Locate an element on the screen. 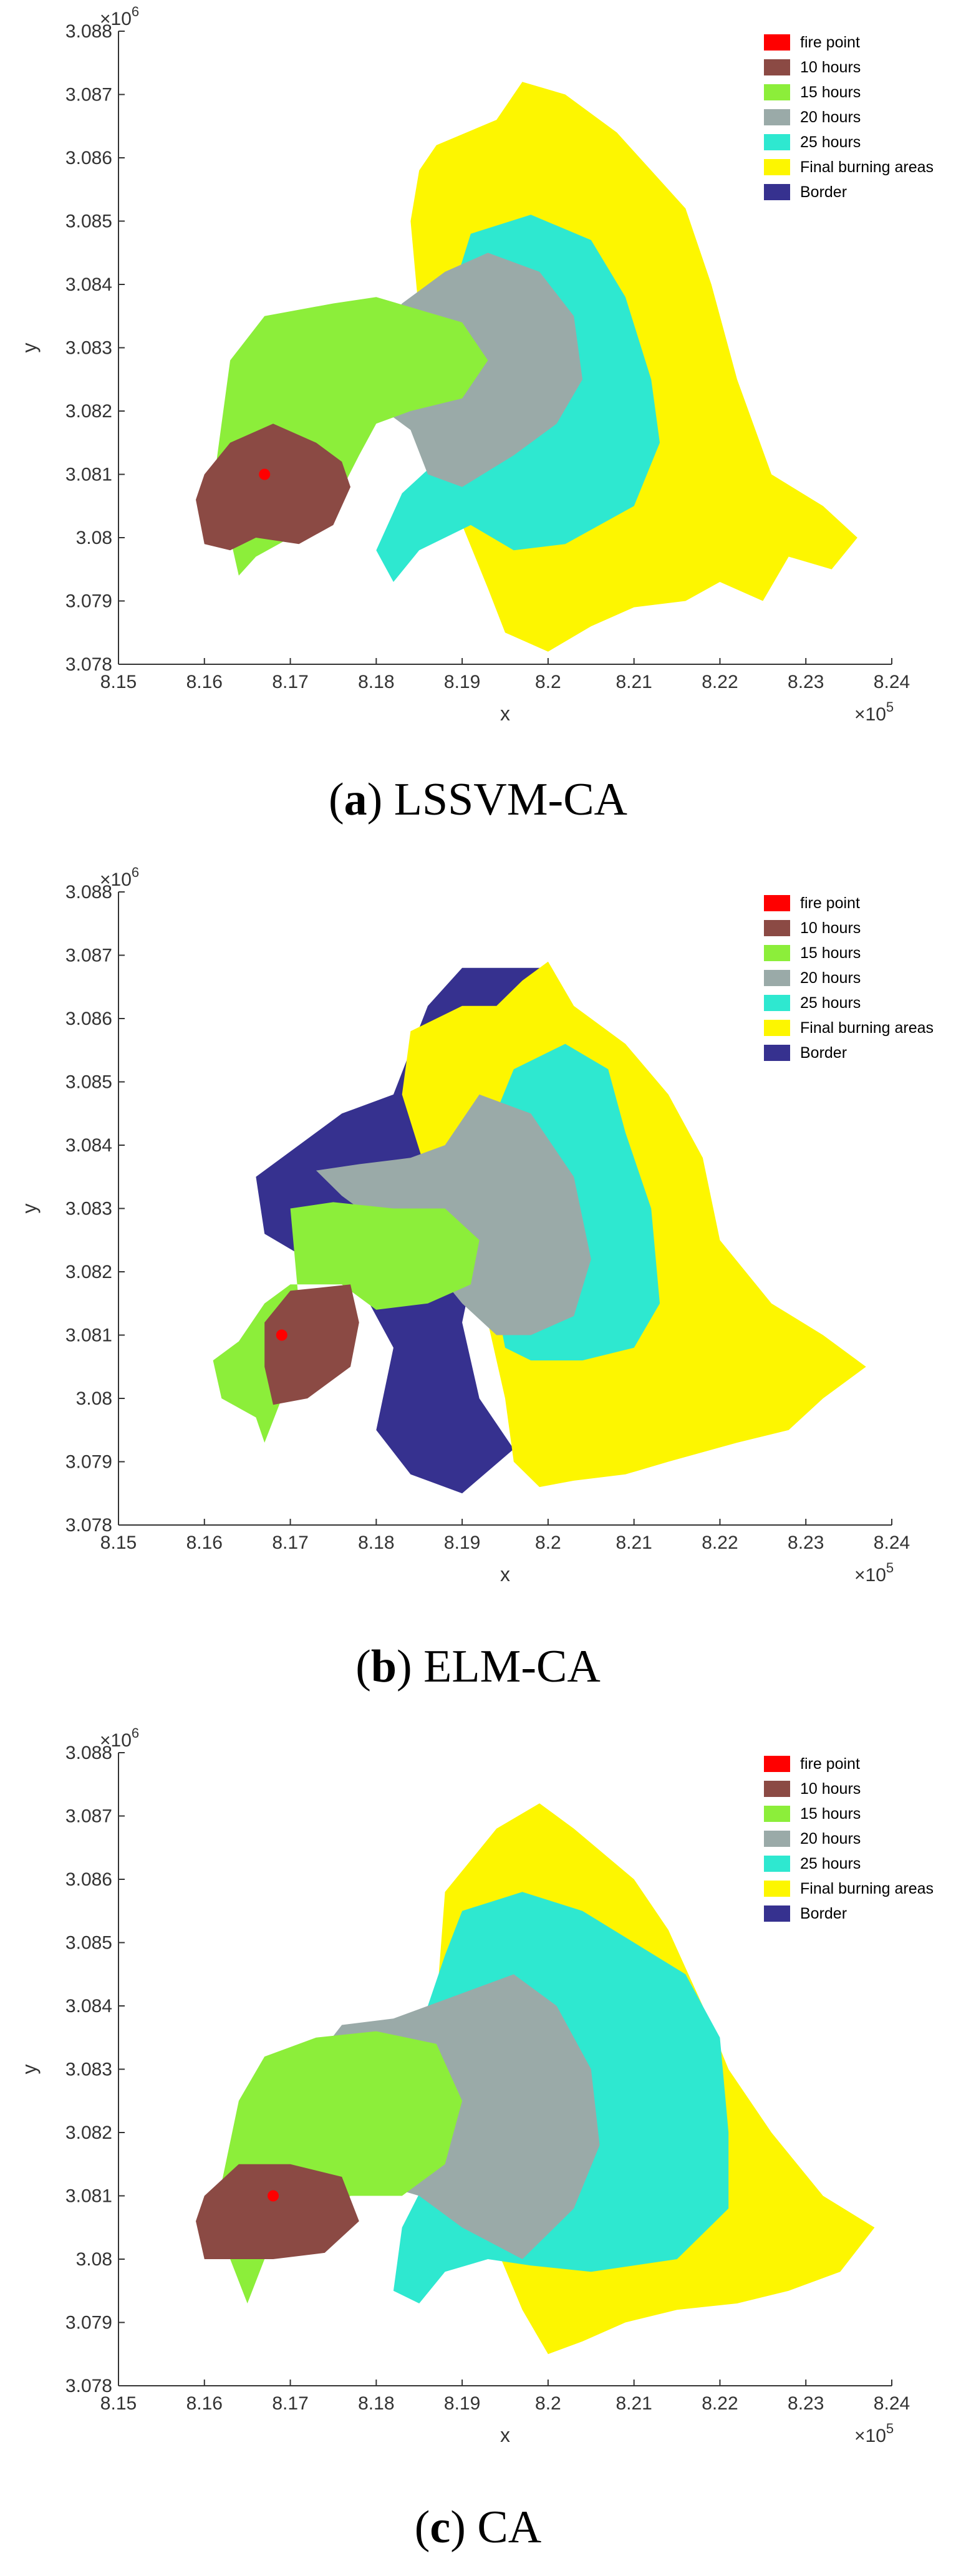 The image size is (956, 2576). caption-b: (b) ELM-CA is located at coordinates (478, 1666).